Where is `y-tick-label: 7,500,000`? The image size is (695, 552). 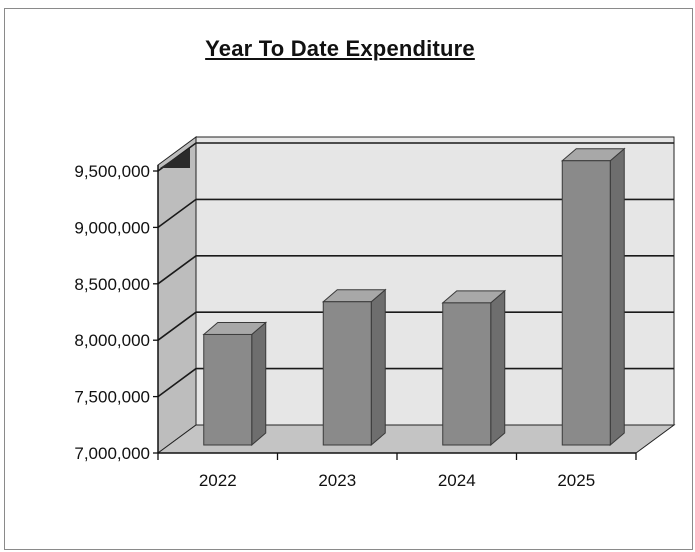
y-tick-label: 7,500,000 is located at coordinates (112, 397).